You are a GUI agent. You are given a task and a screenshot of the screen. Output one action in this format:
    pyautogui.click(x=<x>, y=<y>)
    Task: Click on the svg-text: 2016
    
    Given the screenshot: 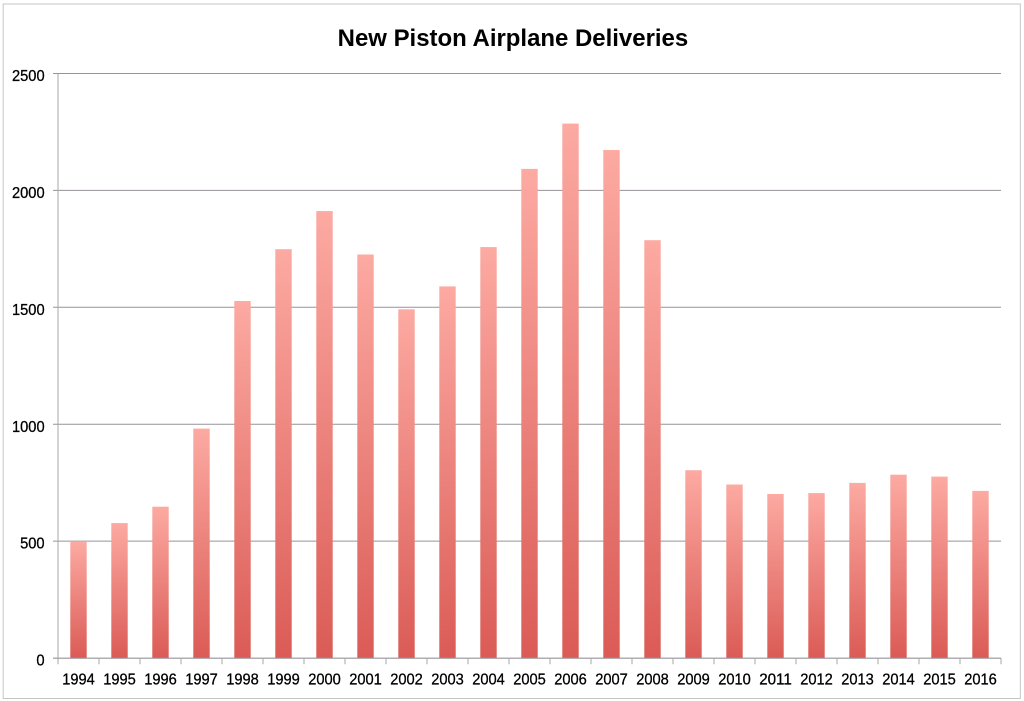 What is the action you would take?
    pyautogui.click(x=980, y=680)
    